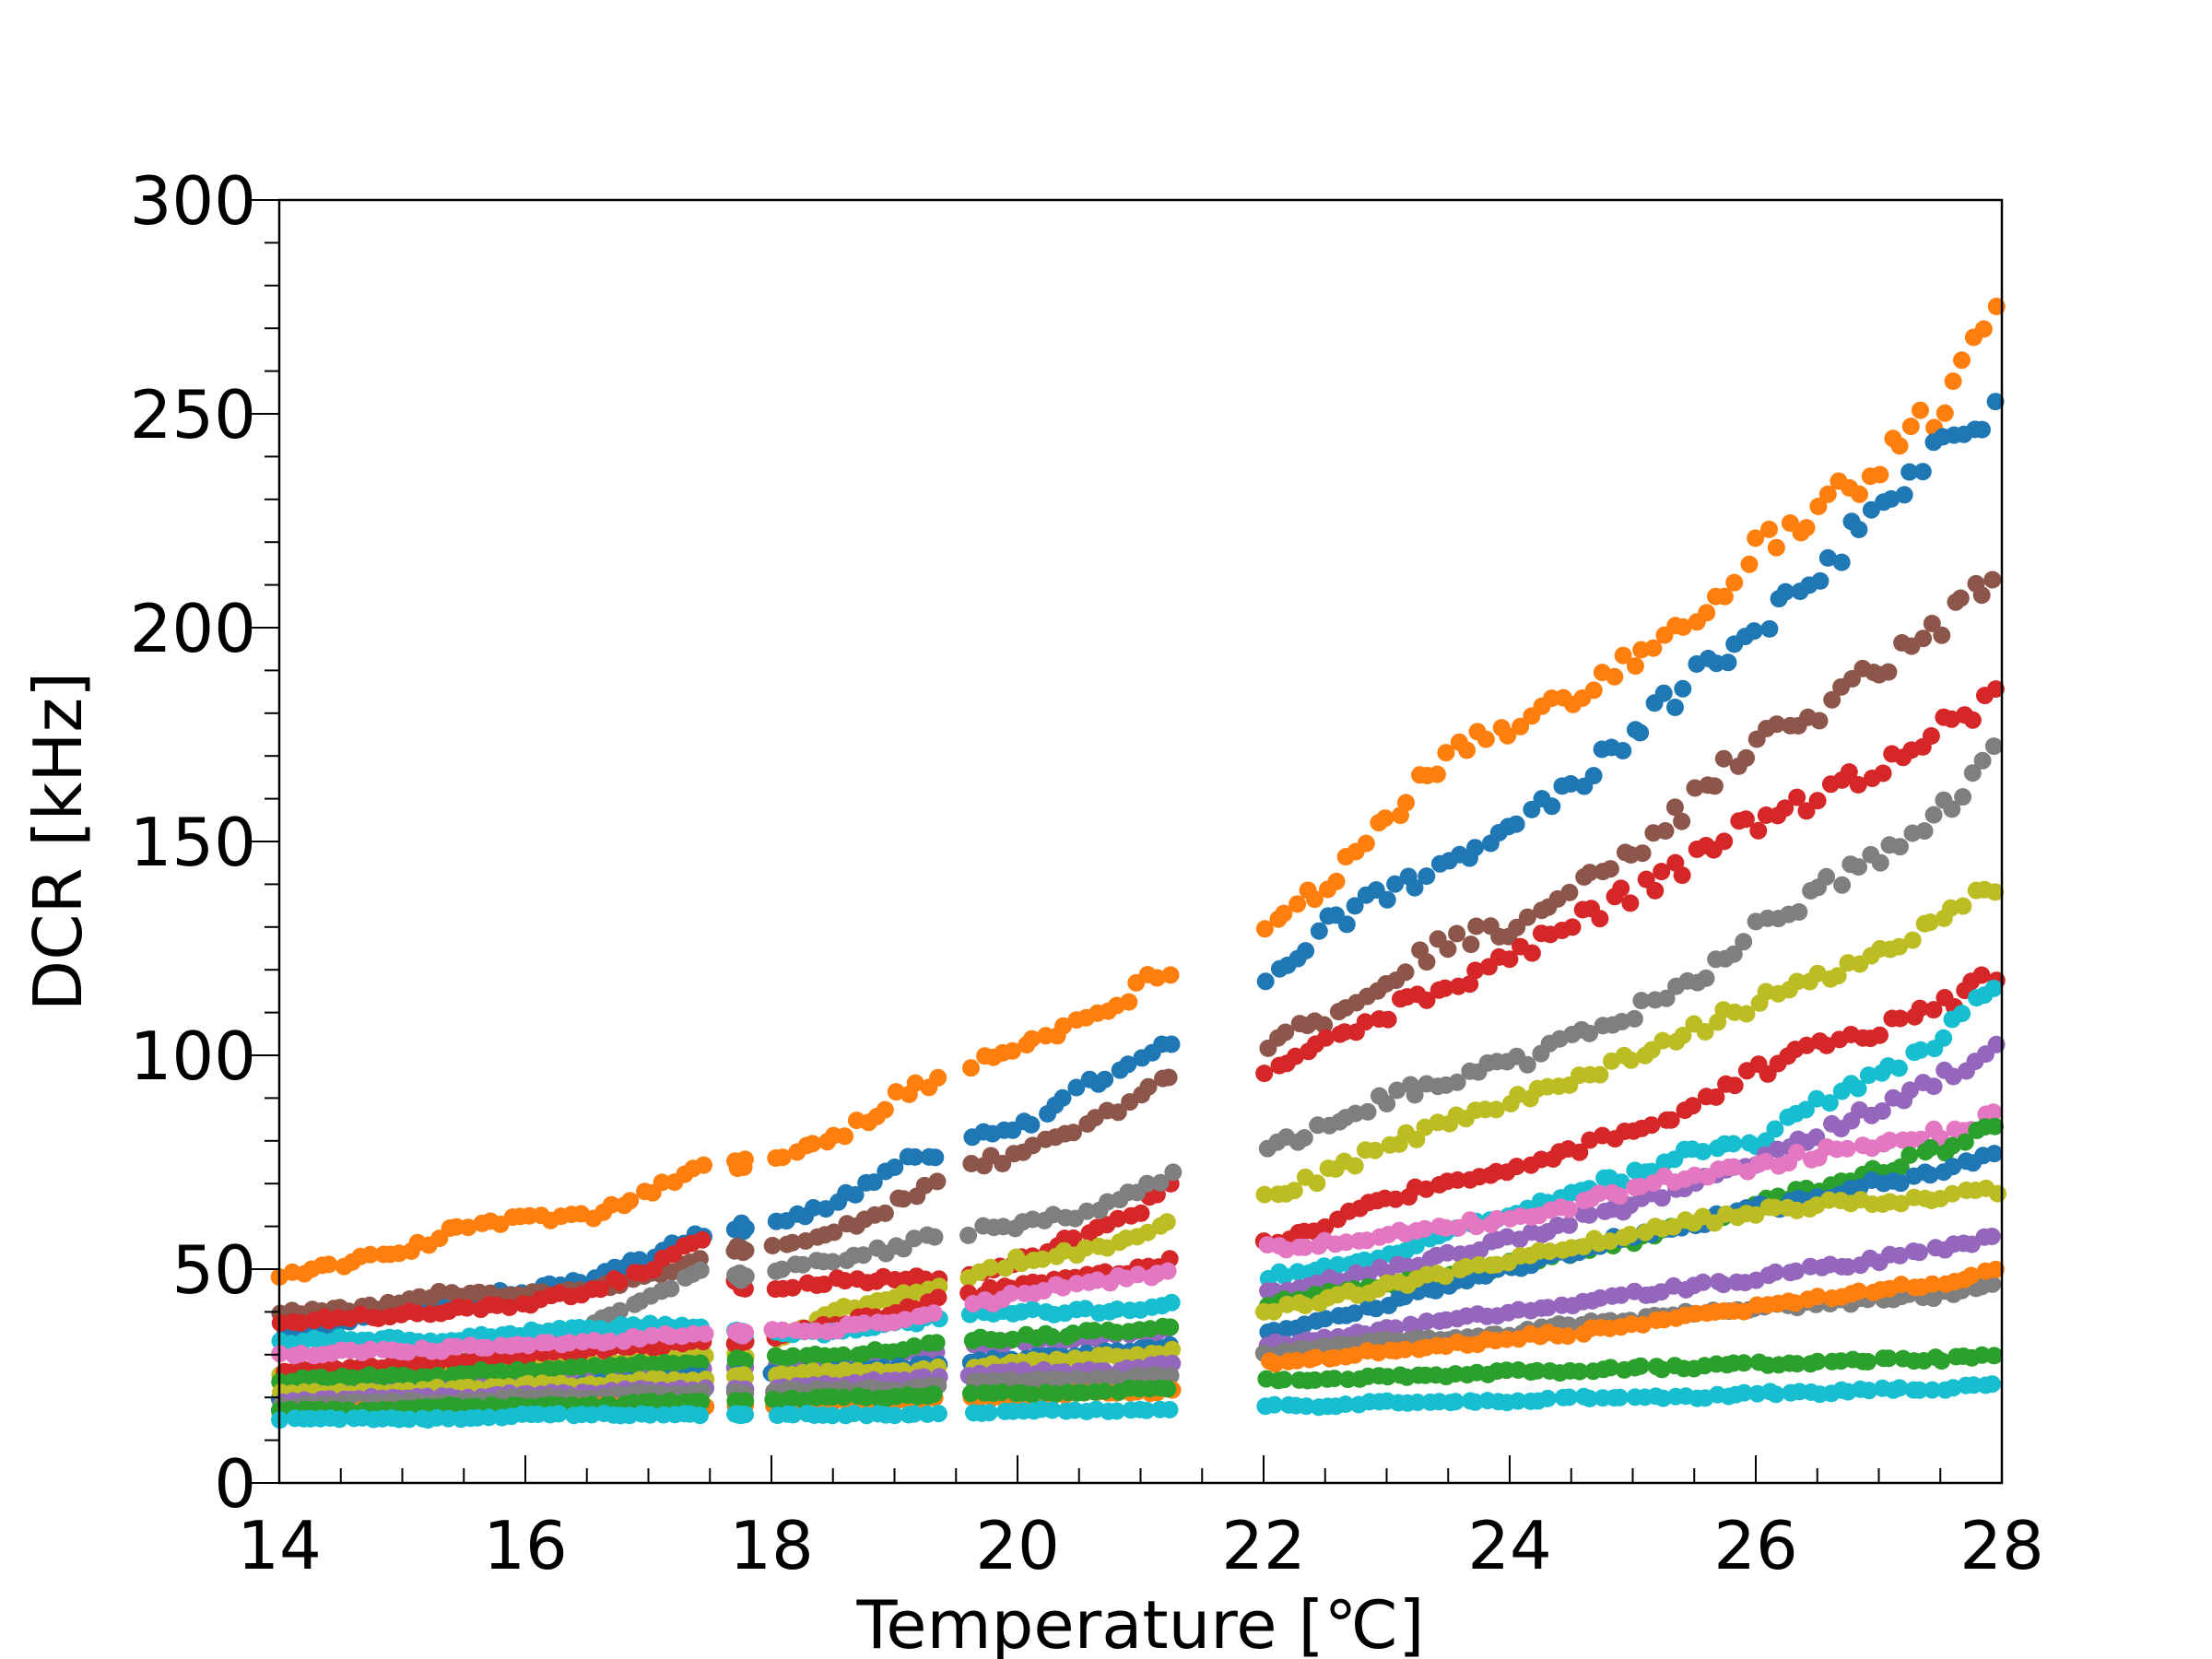  I want to click on y-tick-label: 100, so click(193, 1056).